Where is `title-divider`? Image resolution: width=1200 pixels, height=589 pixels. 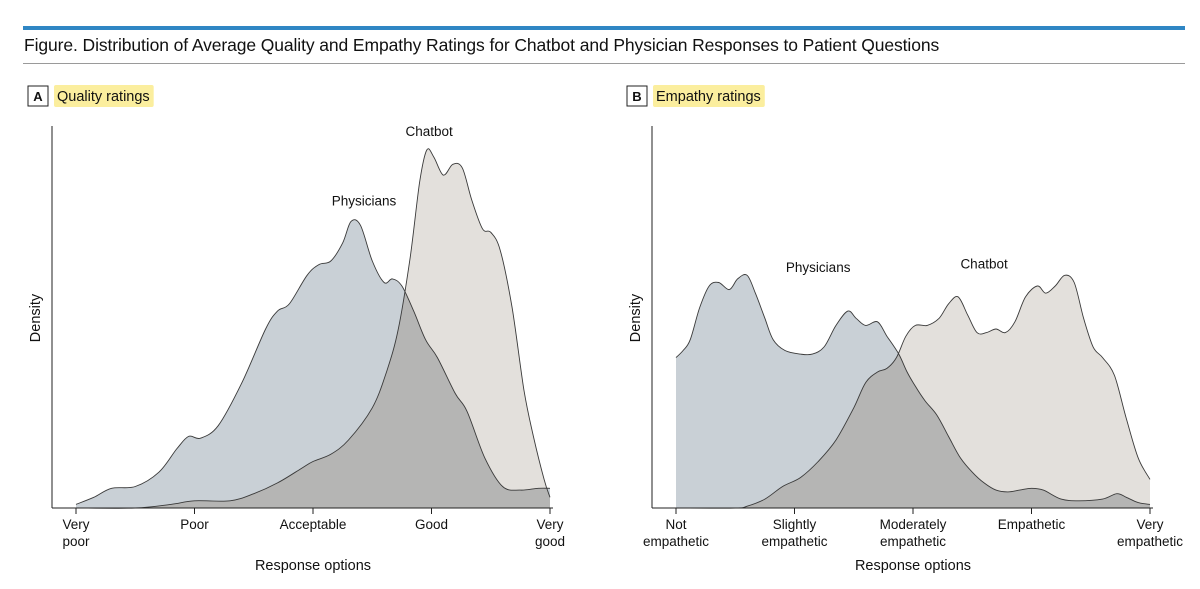
title-divider is located at coordinates (604, 63).